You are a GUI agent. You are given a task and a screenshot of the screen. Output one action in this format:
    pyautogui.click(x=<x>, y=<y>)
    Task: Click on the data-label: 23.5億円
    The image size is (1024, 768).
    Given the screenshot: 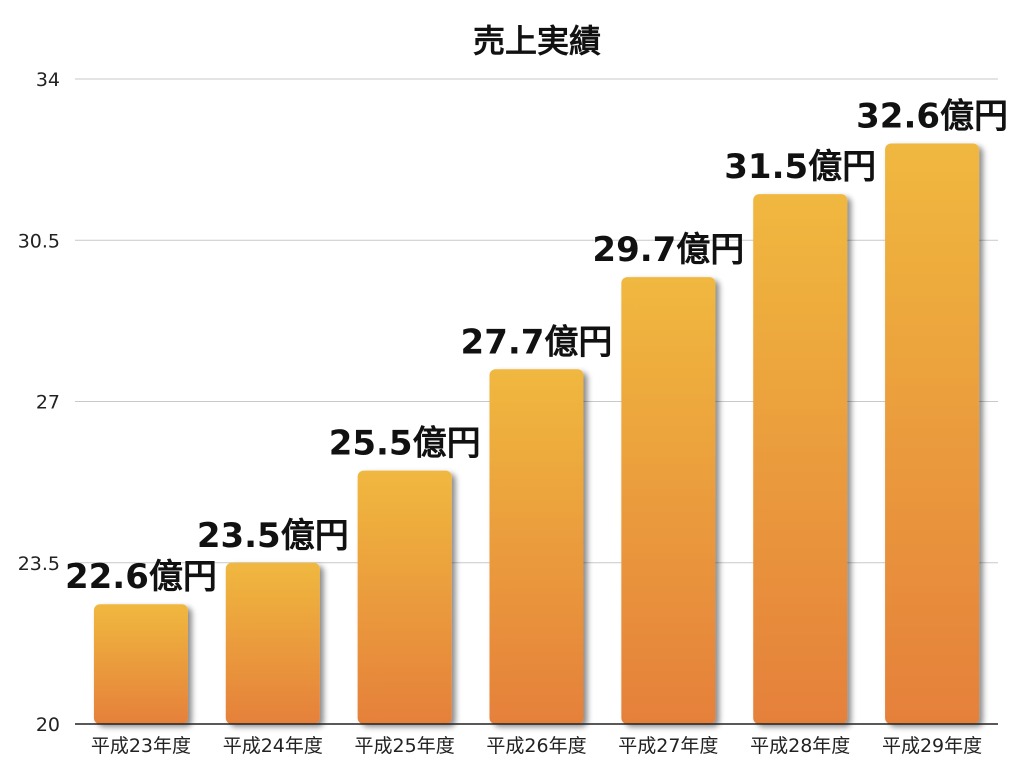 What is the action you would take?
    pyautogui.click(x=273, y=536)
    